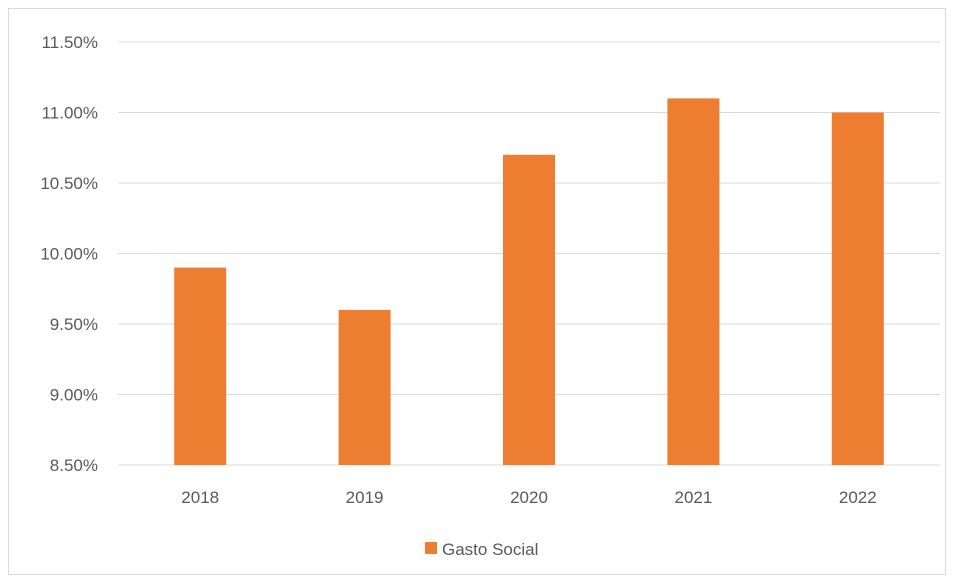  What do you see at coordinates (74, 324) in the screenshot?
I see `y-tick-label: 9.50%` at bounding box center [74, 324].